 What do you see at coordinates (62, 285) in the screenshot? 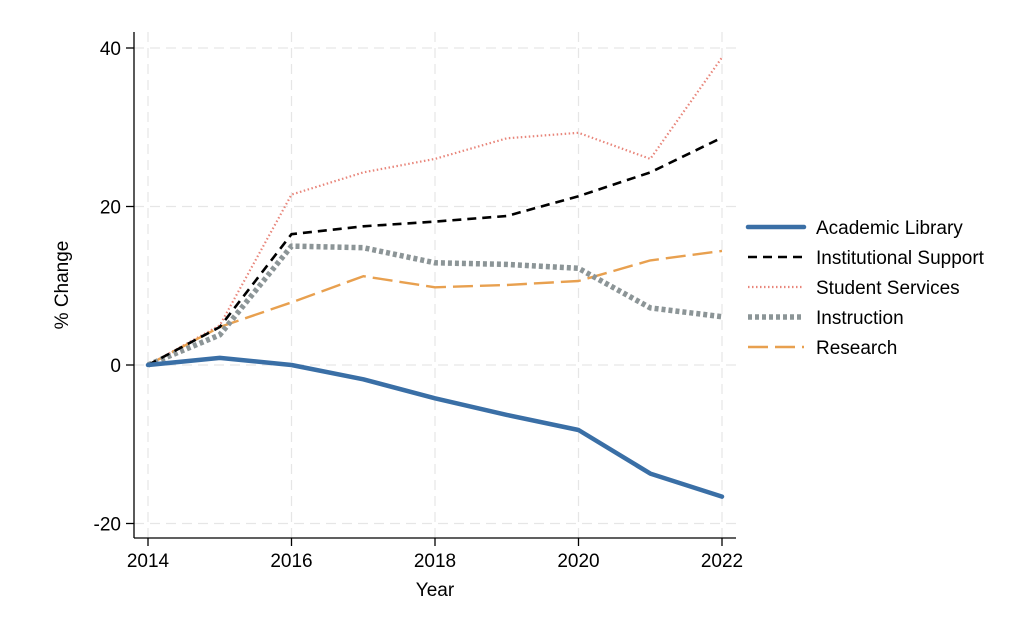
I see `y-axis-title: % Change` at bounding box center [62, 285].